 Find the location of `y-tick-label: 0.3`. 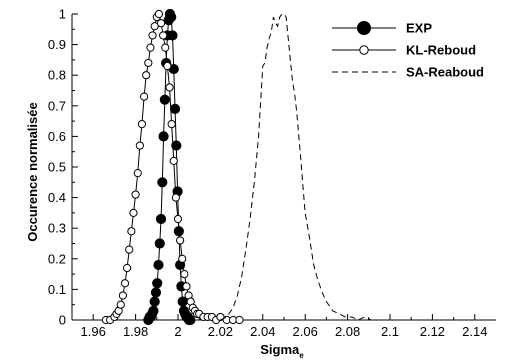

y-tick-label: 0.3 is located at coordinates (57, 228).